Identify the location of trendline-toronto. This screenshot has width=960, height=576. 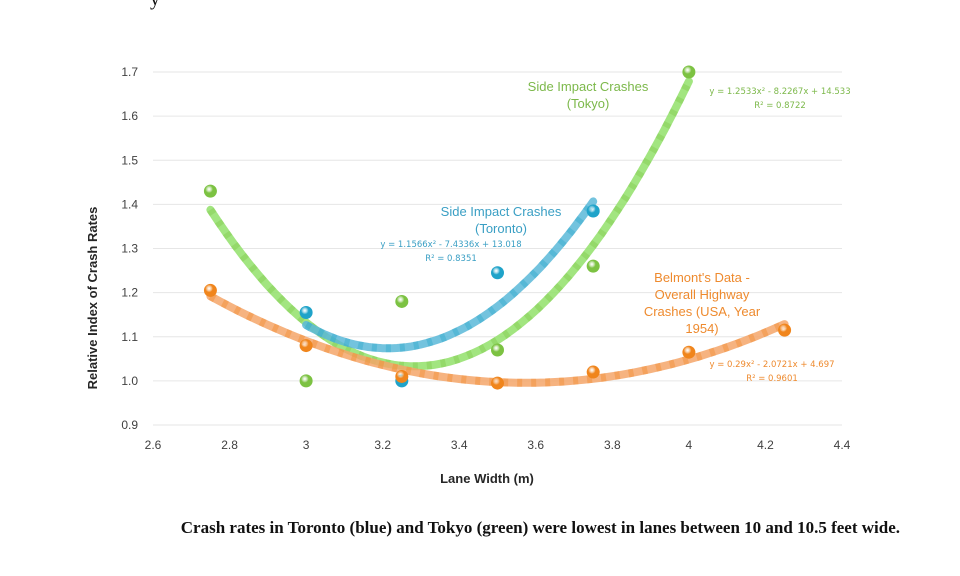
(450, 275).